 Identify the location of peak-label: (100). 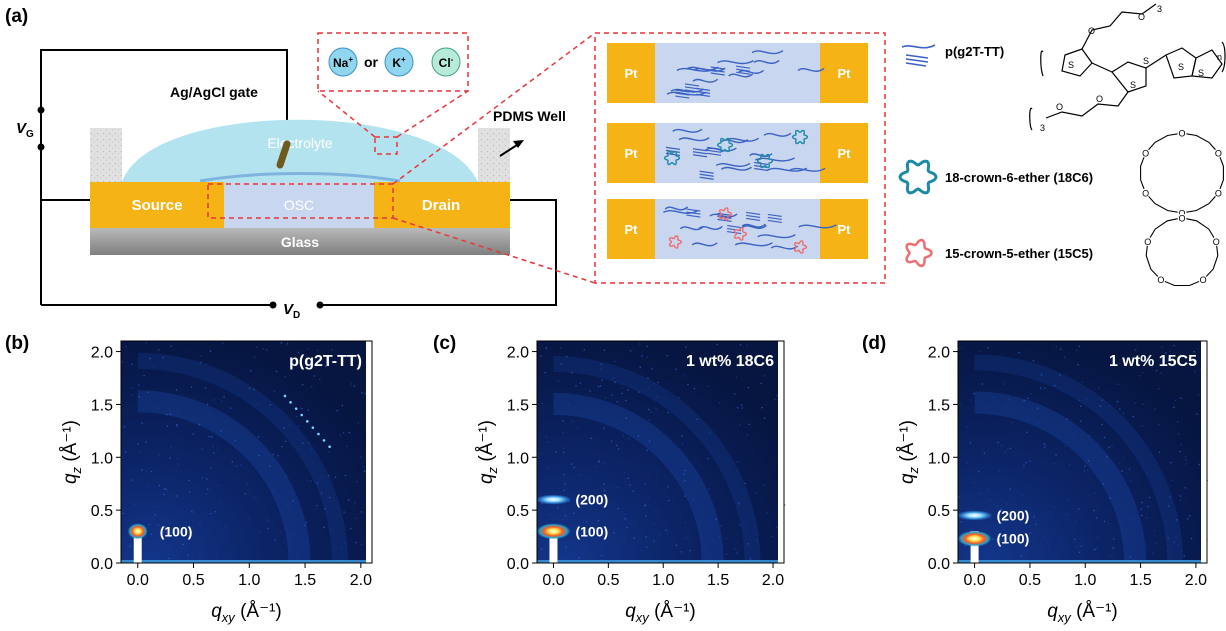
(176, 531).